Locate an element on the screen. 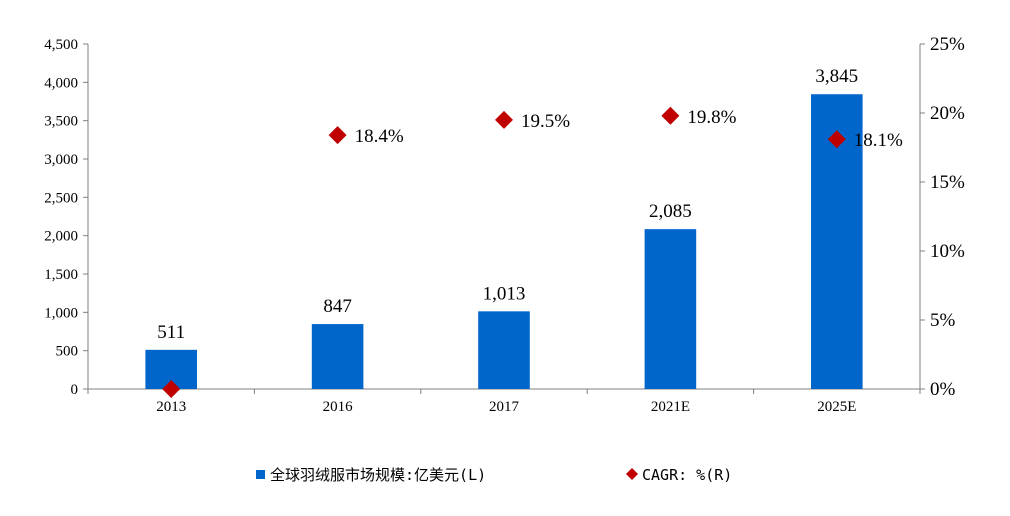 Image resolution: width=1010 pixels, height=516 pixels. x-tick-label: 2021E is located at coordinates (670, 407).